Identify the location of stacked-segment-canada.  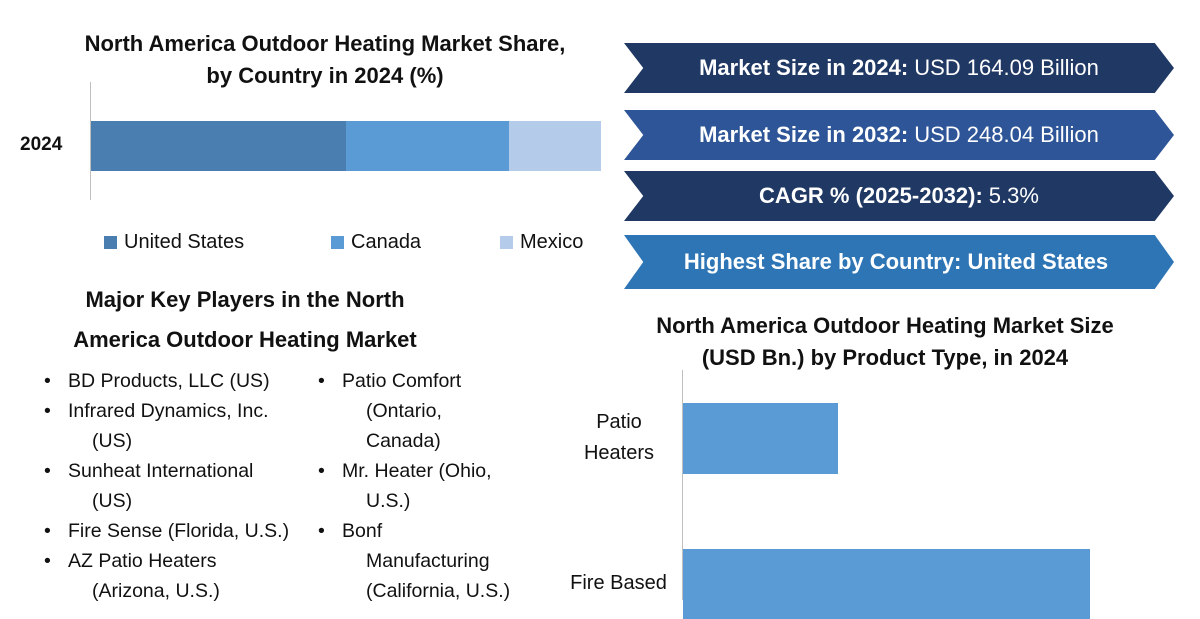
(428, 146).